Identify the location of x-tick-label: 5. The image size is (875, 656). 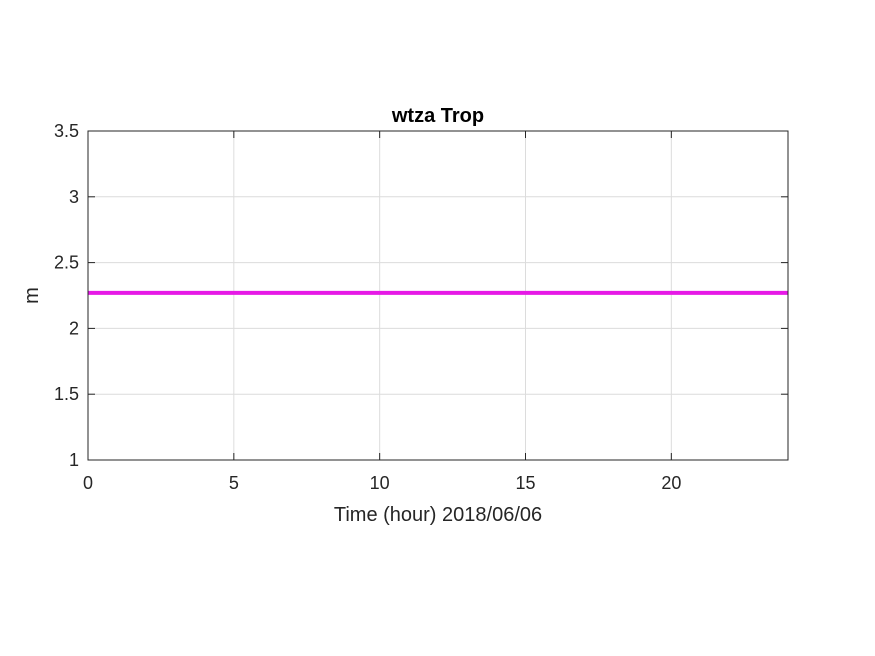
(234, 483).